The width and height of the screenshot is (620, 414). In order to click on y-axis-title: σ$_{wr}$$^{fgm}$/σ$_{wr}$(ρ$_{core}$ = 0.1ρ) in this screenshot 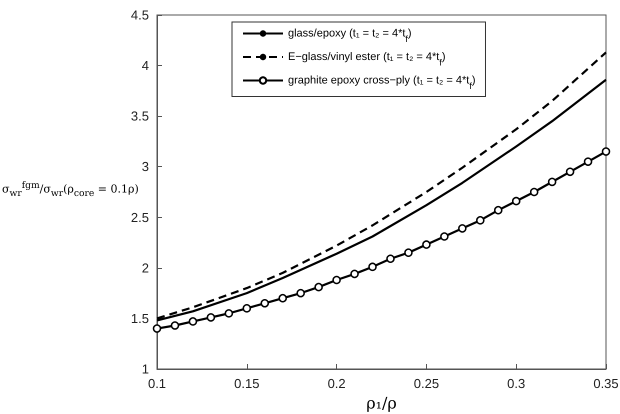, I will do `click(71, 189)`.